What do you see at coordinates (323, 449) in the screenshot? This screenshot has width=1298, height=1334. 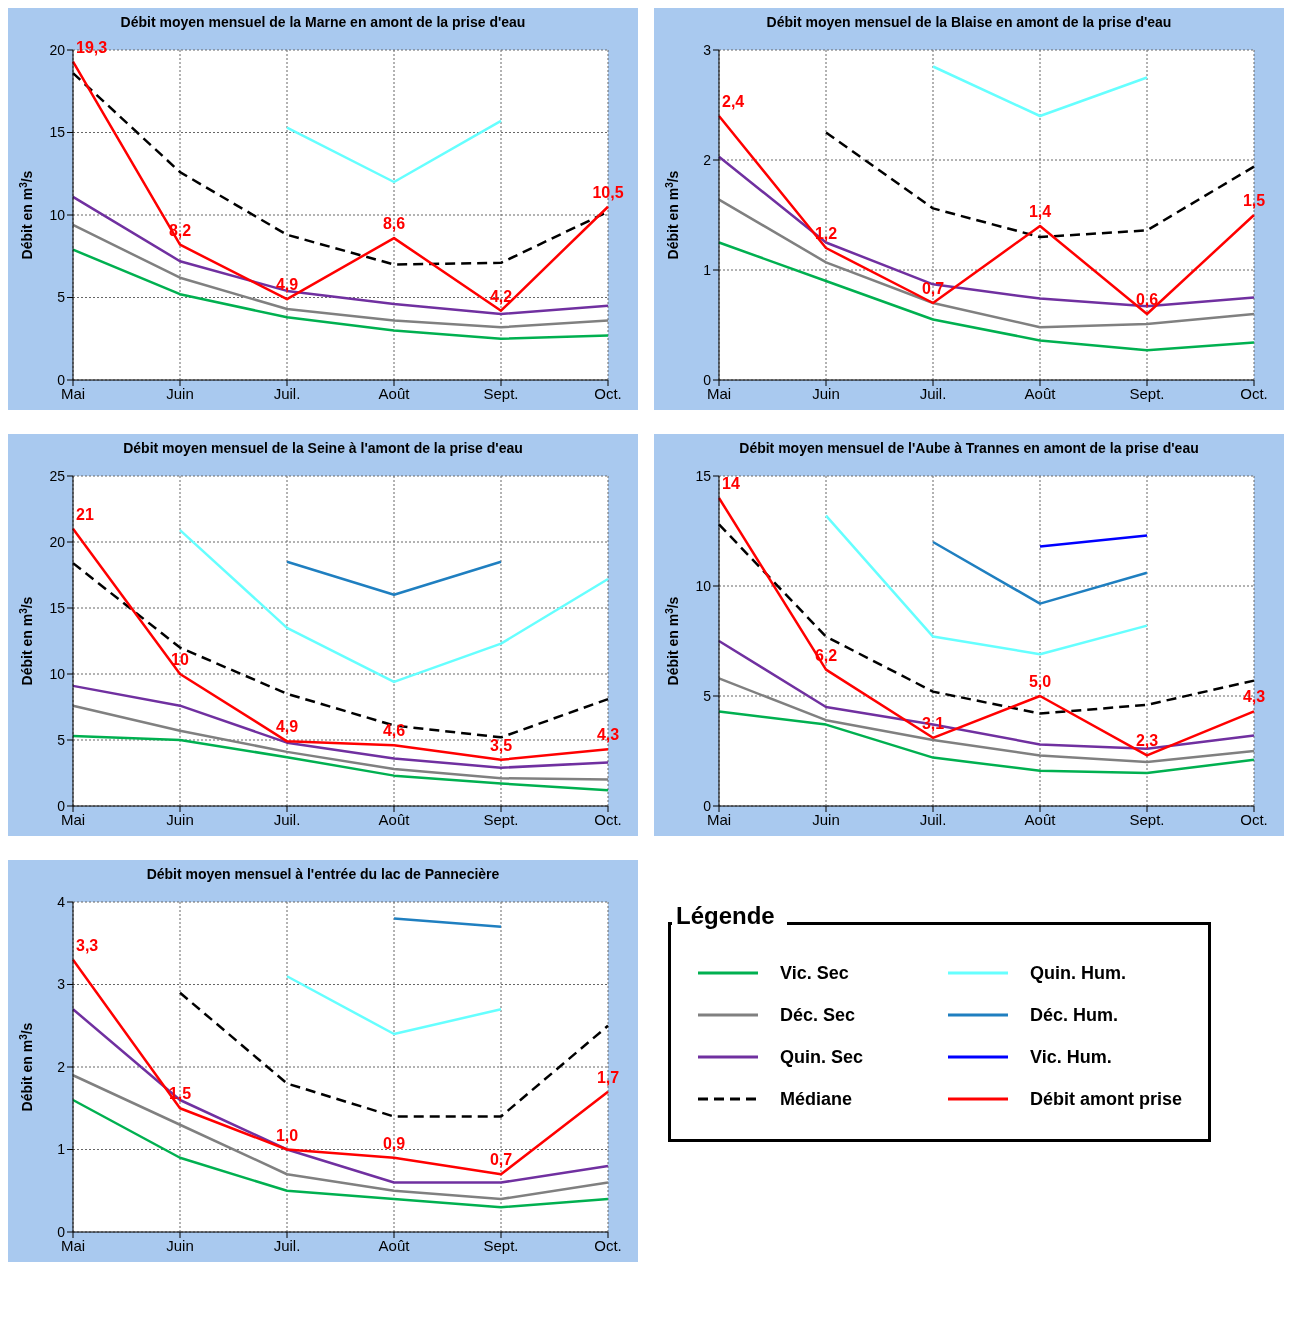 I see `chart-title: Débit moyen mensuel de la Seine à l'amont de la prise d'eau` at bounding box center [323, 449].